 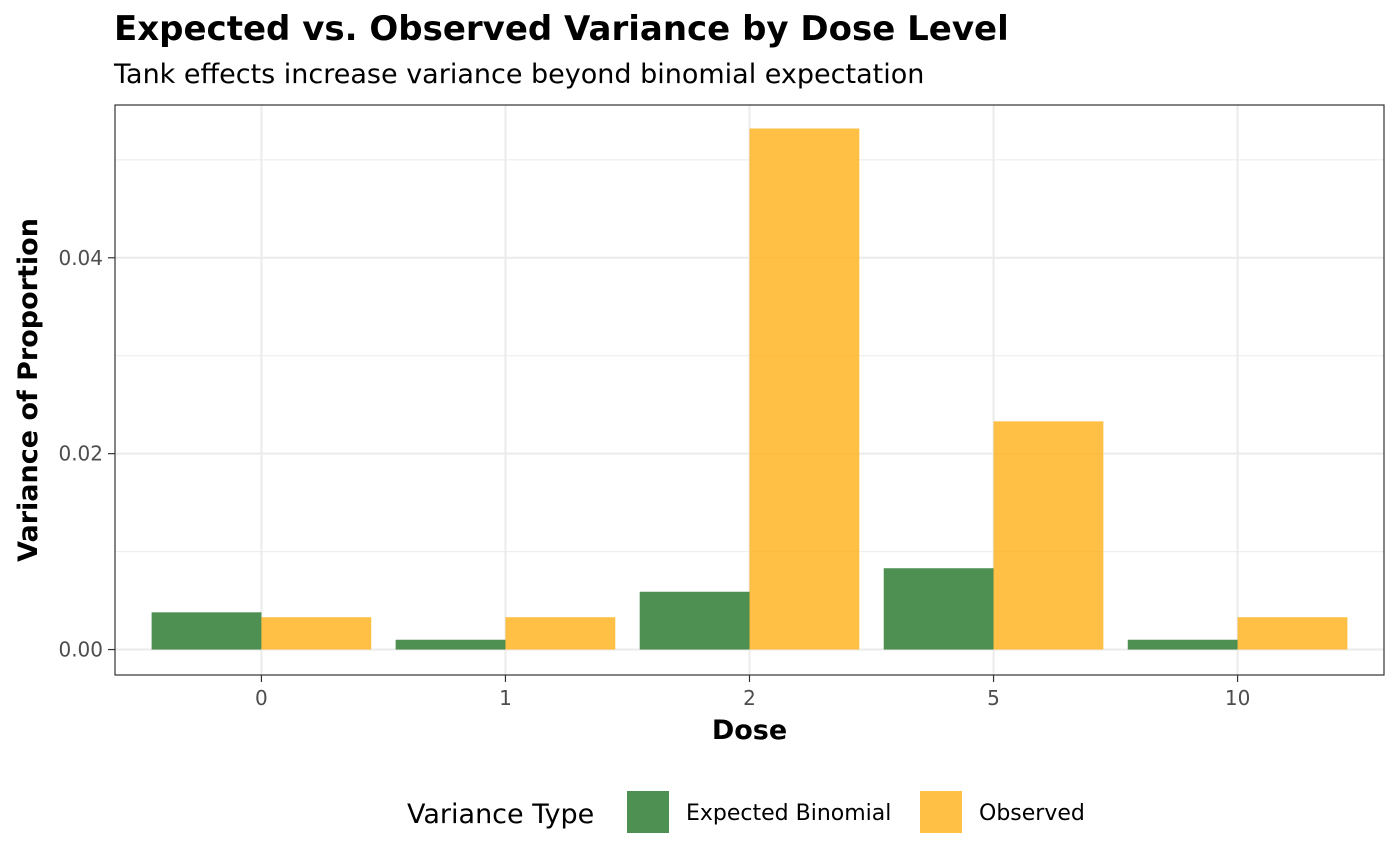 What do you see at coordinates (505, 698) in the screenshot?
I see `x-tick-label: 1` at bounding box center [505, 698].